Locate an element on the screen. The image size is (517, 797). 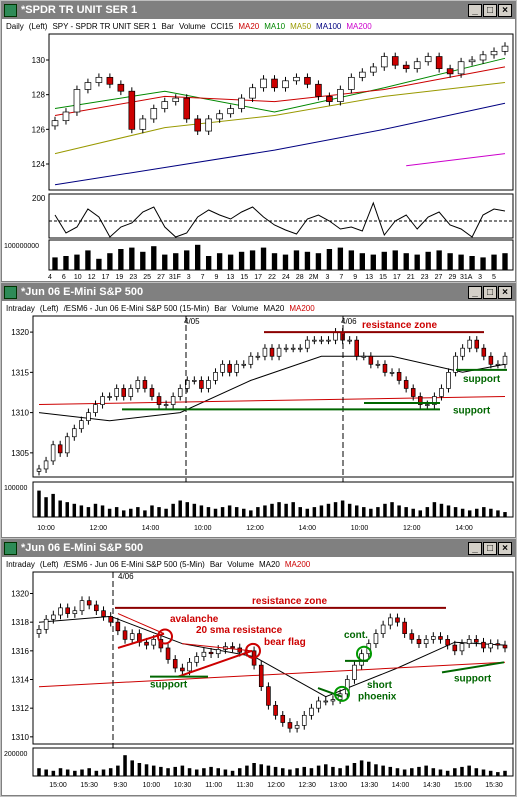
x-tick-label: 17 is located at coordinates (397, 277).